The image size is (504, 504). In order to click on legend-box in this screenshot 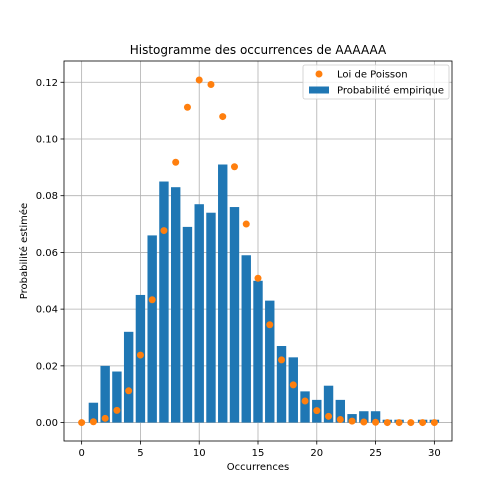, I will do `click(376, 82)`.